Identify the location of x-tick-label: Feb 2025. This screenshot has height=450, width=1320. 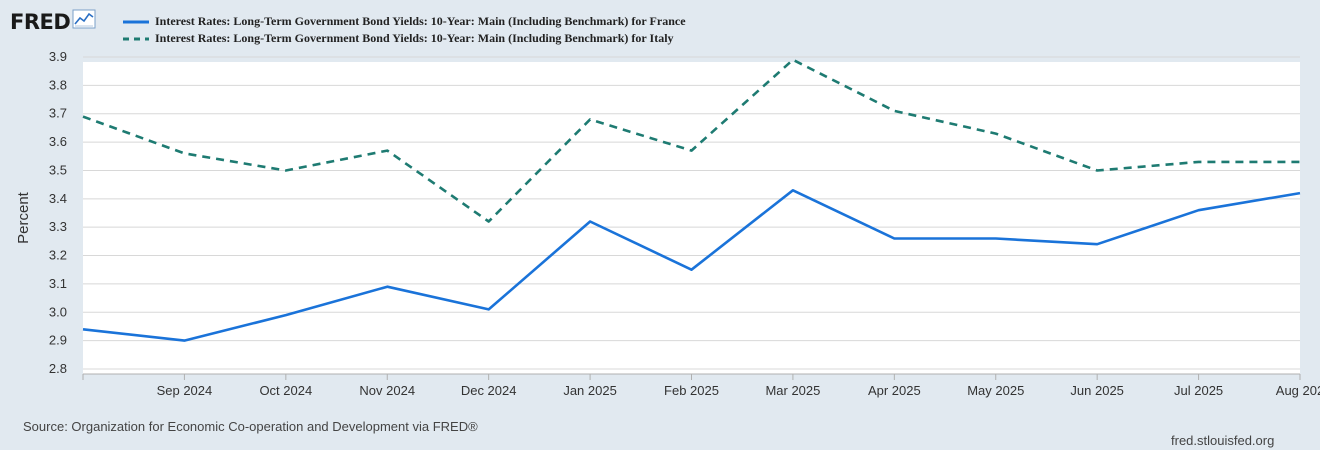
(691, 390).